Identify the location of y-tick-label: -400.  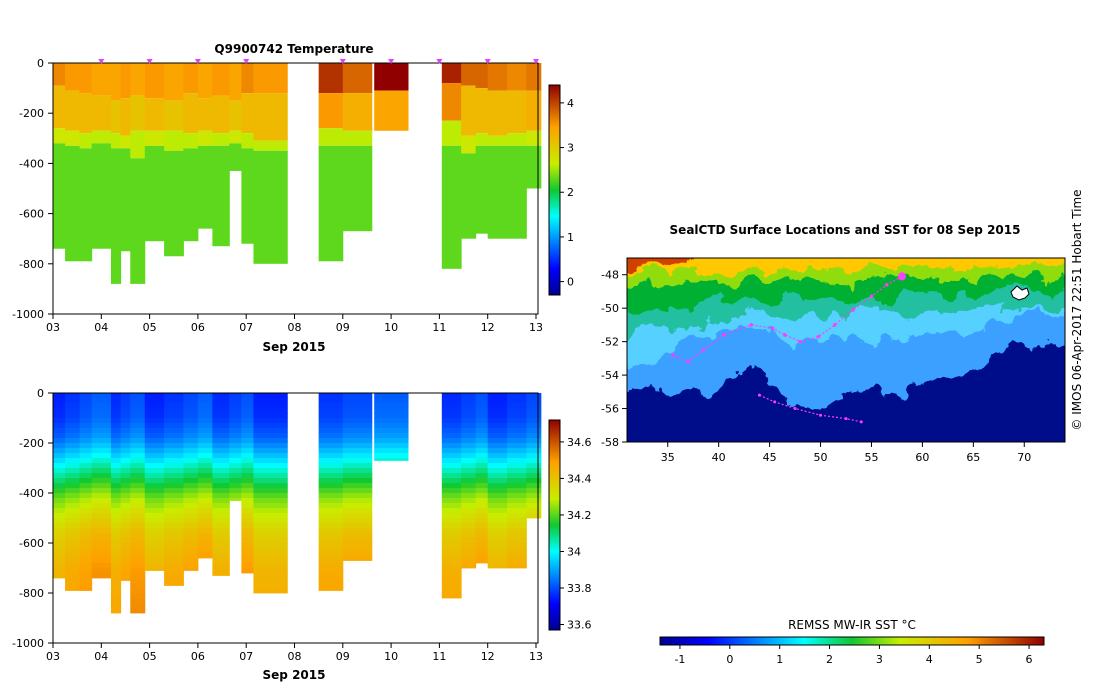
(31, 493).